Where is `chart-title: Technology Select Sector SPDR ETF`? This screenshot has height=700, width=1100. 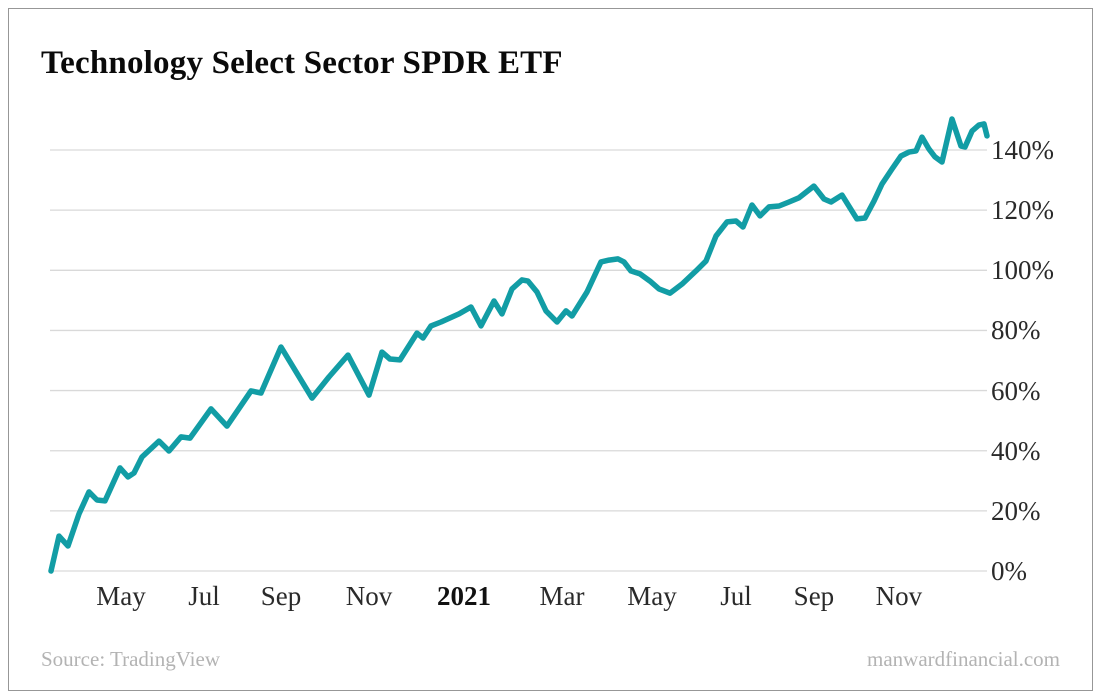 chart-title: Technology Select Sector SPDR ETF is located at coordinates (302, 63).